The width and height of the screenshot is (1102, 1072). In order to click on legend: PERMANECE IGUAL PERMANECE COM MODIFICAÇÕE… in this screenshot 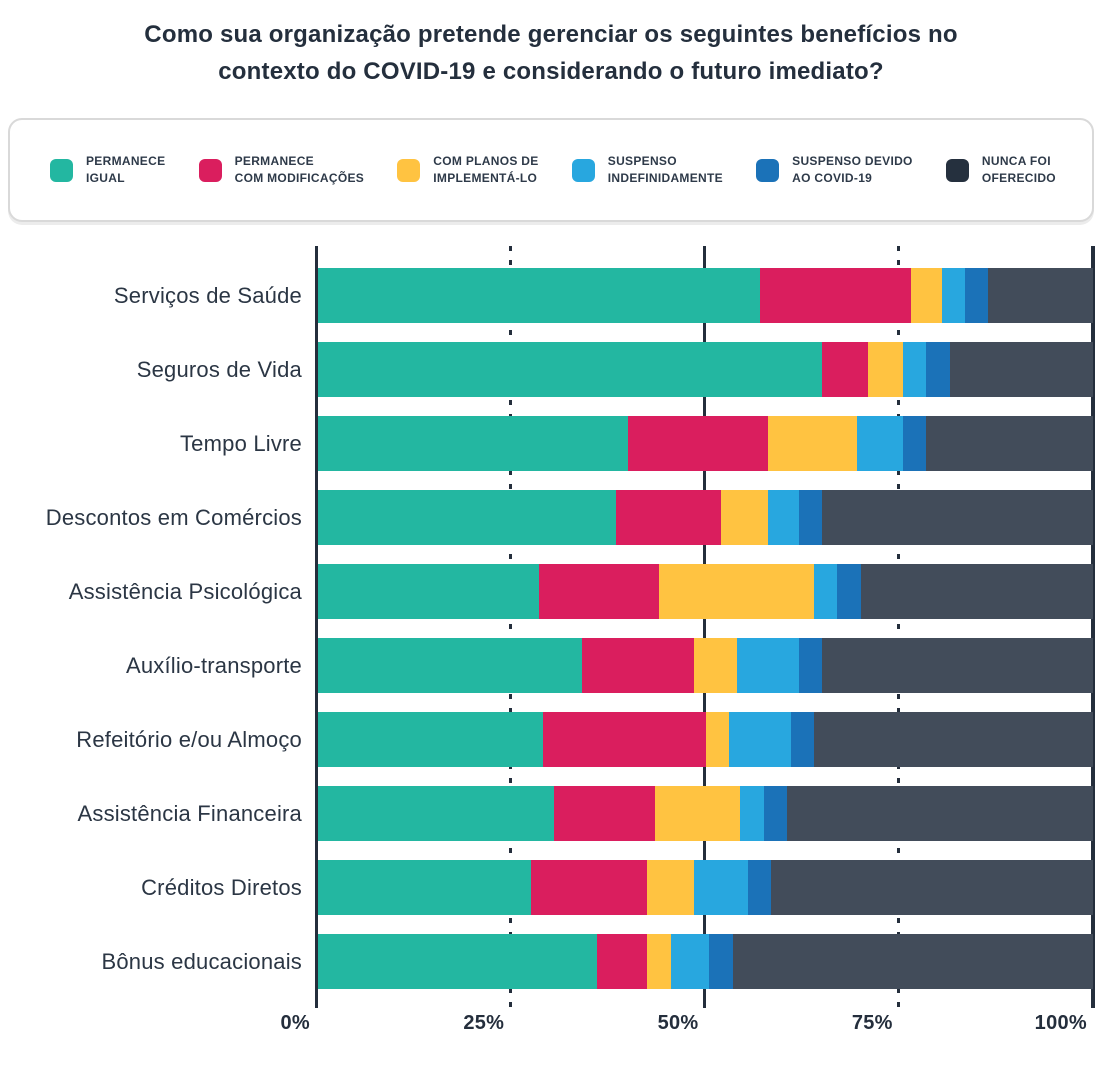, I will do `click(551, 170)`.